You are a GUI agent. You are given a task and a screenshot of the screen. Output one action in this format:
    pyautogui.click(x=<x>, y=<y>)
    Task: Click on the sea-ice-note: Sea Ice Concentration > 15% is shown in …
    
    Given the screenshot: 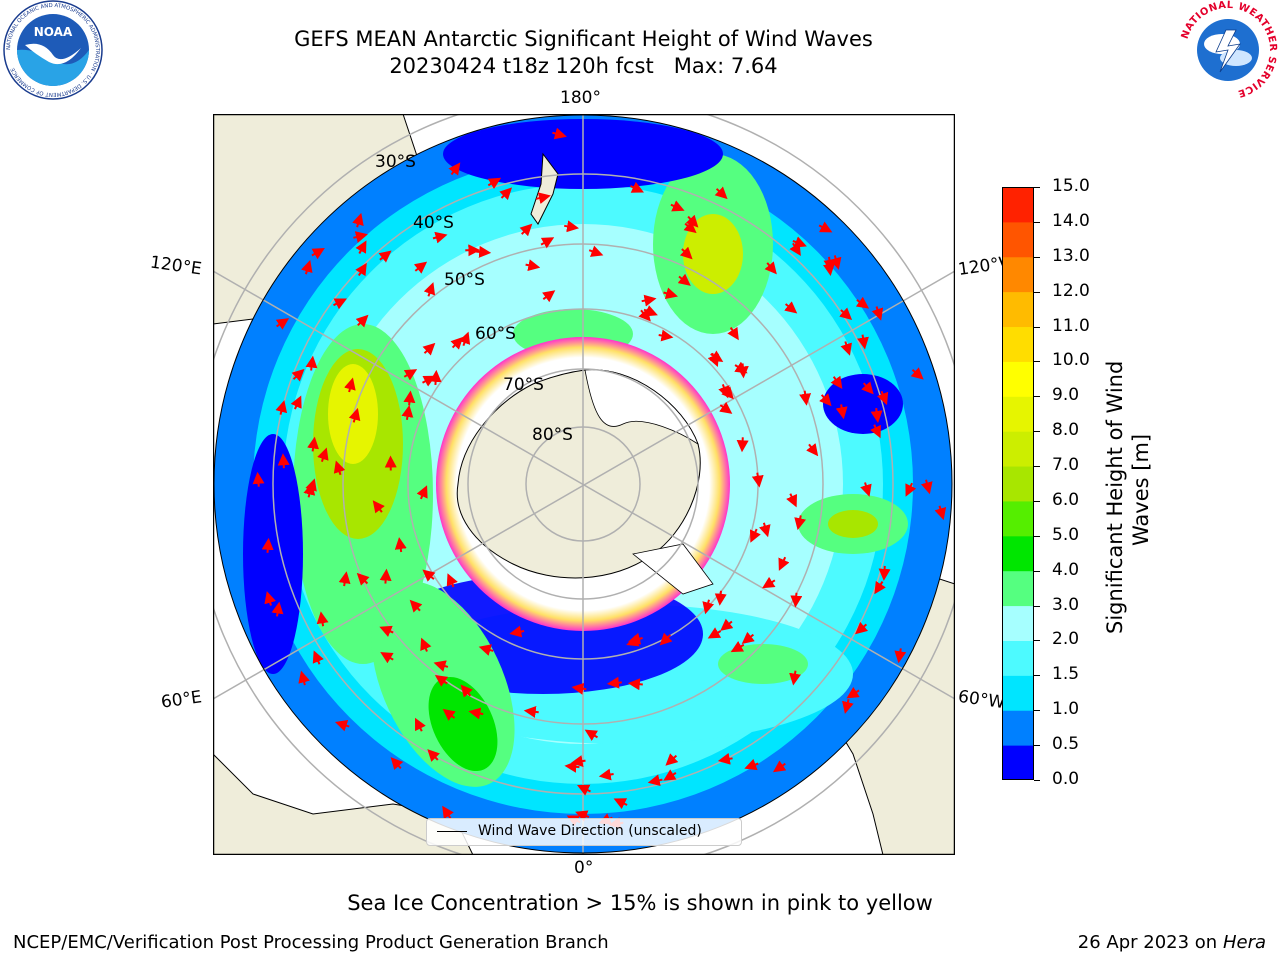 What is the action you would take?
    pyautogui.click(x=640, y=903)
    